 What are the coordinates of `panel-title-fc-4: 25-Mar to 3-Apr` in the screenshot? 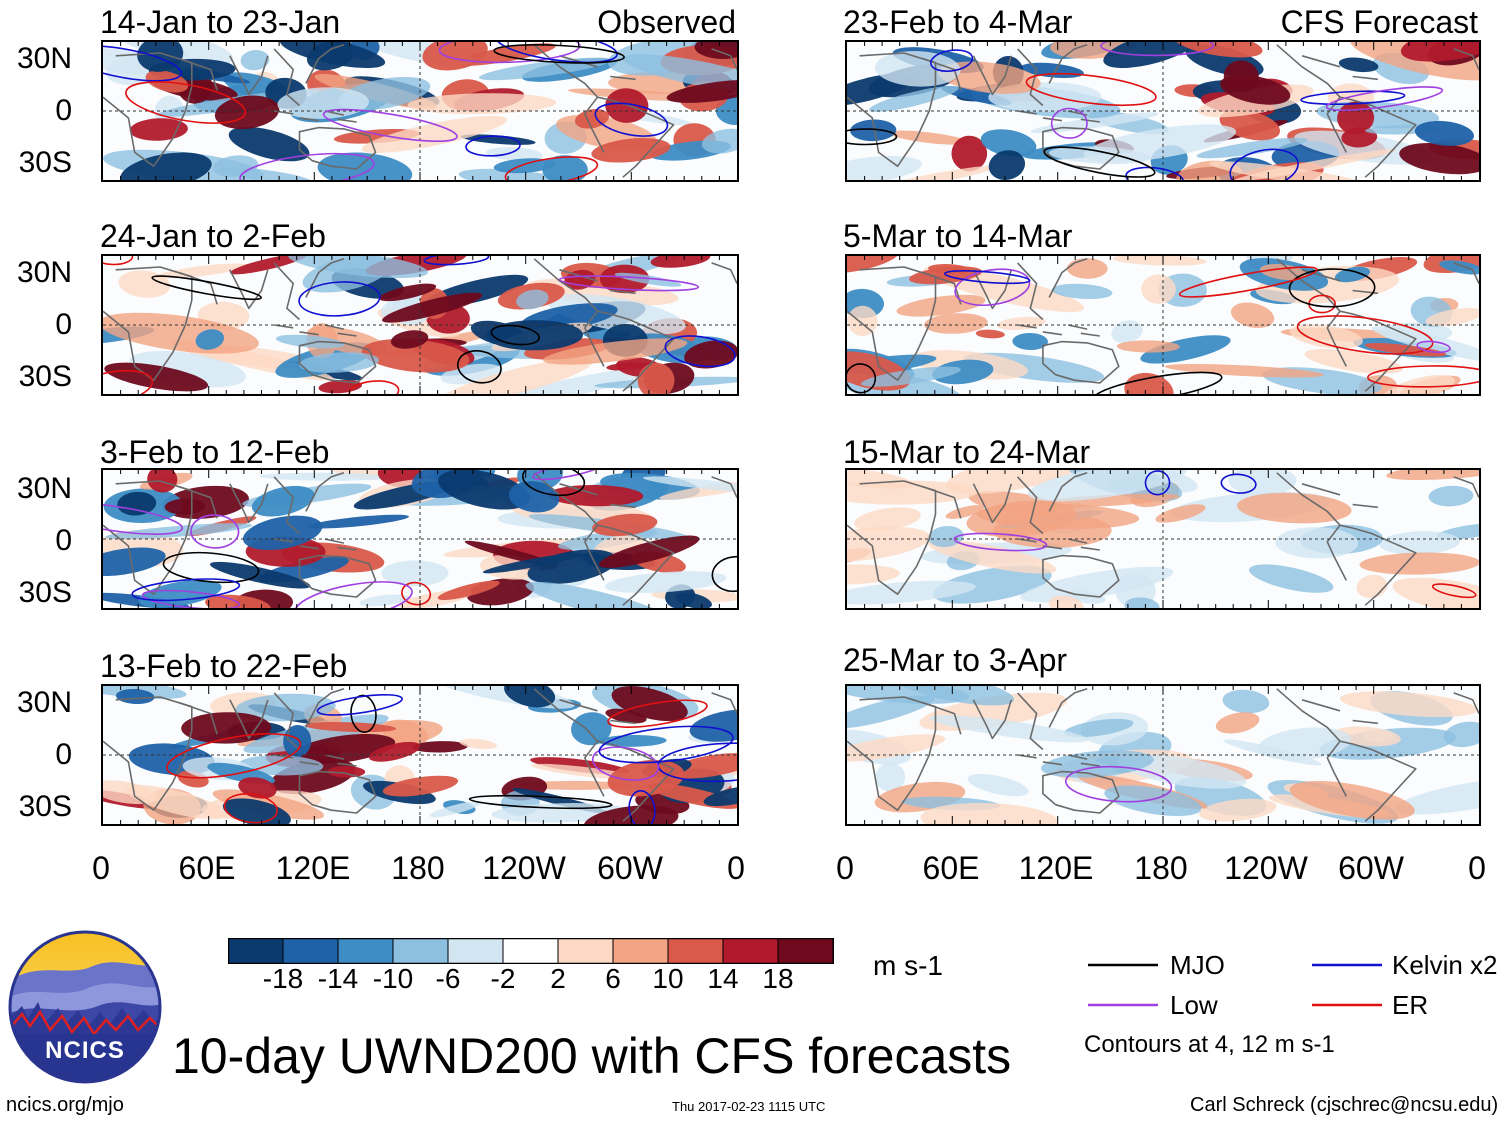 It's located at (955, 660).